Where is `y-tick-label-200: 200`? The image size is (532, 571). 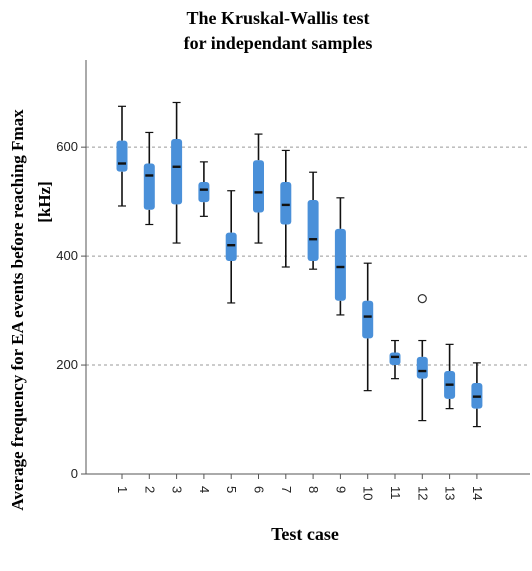 y-tick-label-200: 200 is located at coordinates (67, 364).